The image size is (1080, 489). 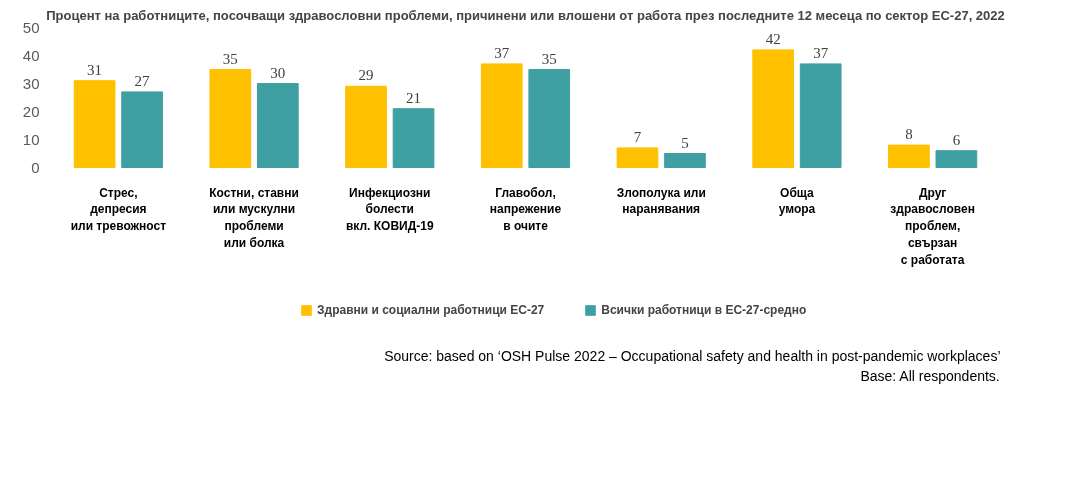 What do you see at coordinates (142, 80) in the screenshot?
I see `data-label: 27` at bounding box center [142, 80].